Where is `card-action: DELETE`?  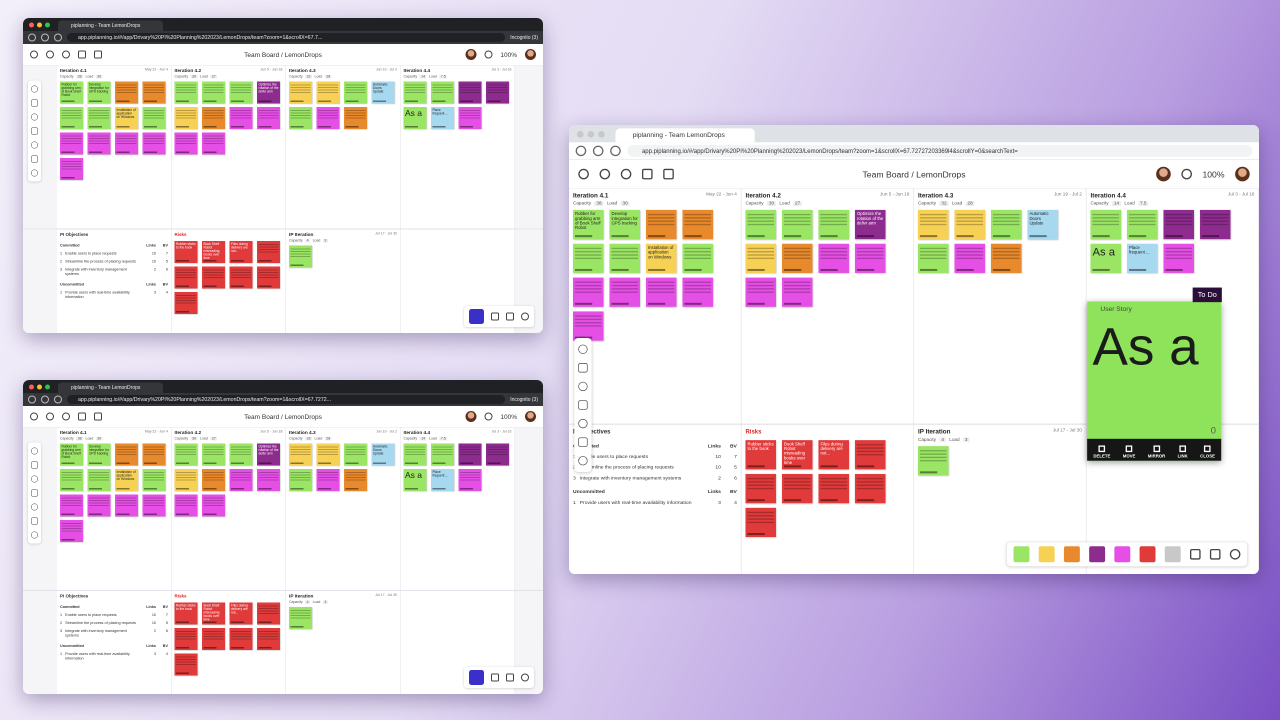
card-action: DELETE is located at coordinates (1101, 452).